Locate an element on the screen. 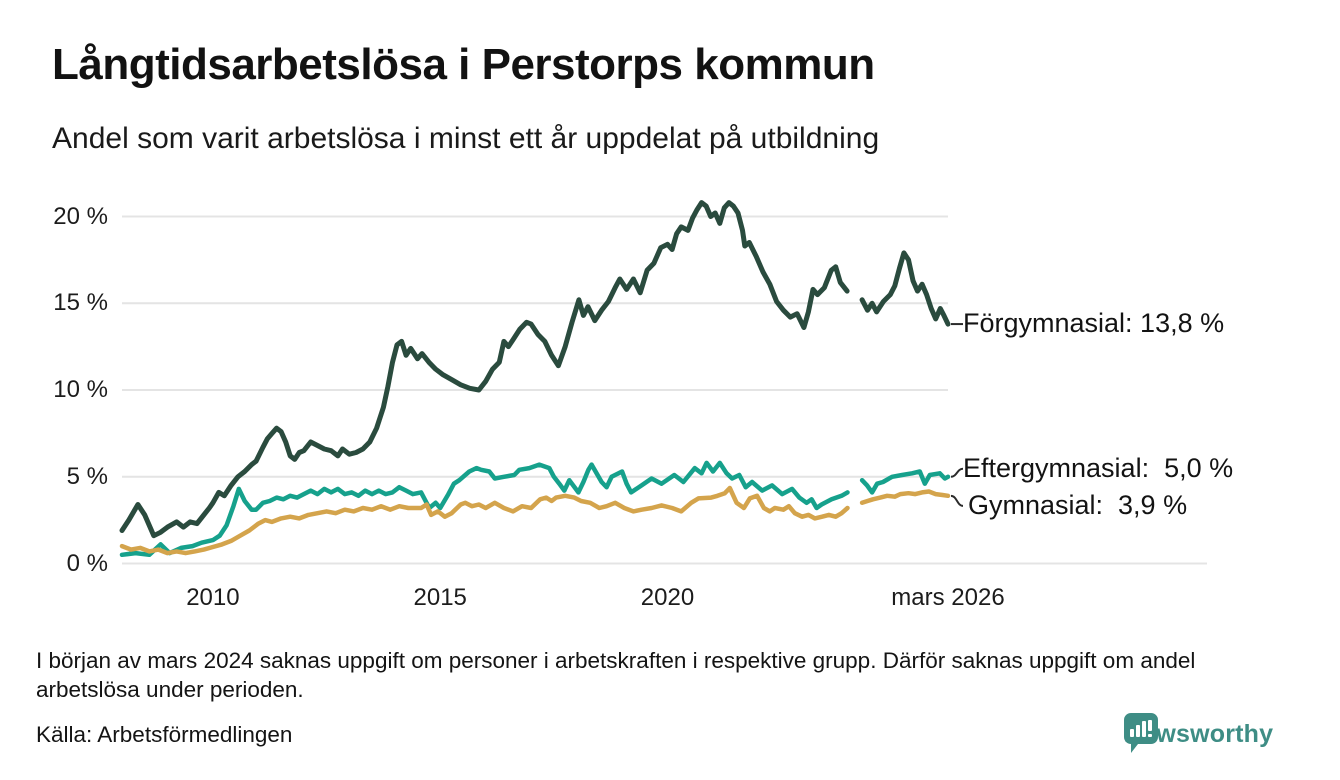  newsworthy-logo: Newsworthy is located at coordinates (1198, 734).